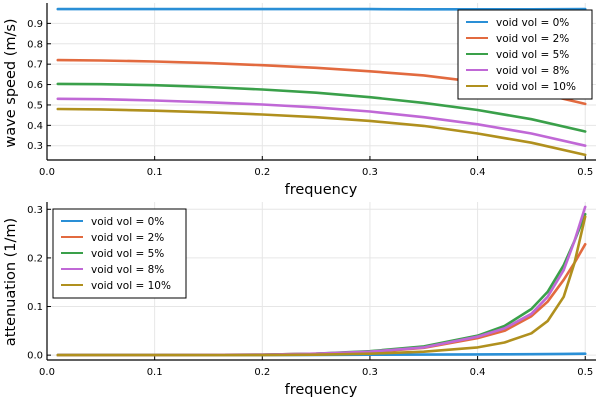 This screenshot has height=400, width=600. Describe the element at coordinates (11, 282) in the screenshot. I see `attenuation-y-axis-label: attenuation (1/m)` at that location.